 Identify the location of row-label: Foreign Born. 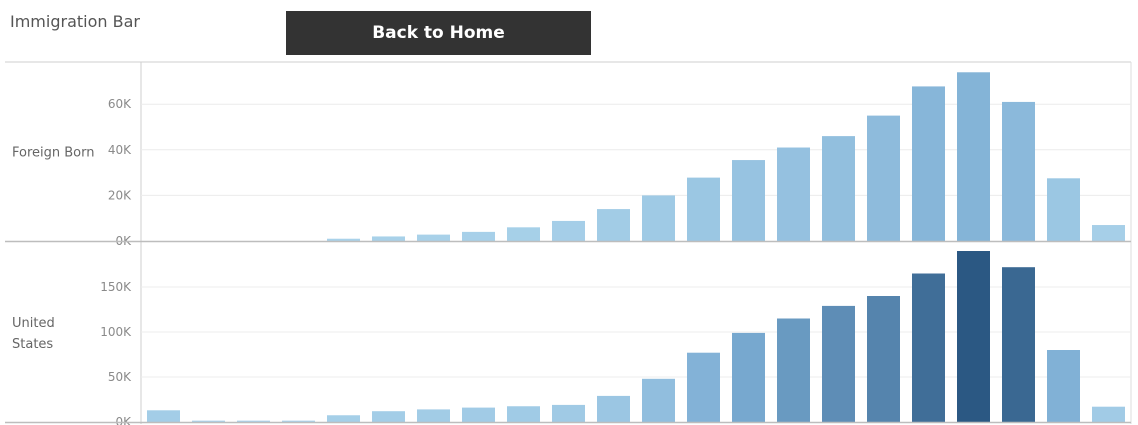
(53, 153).